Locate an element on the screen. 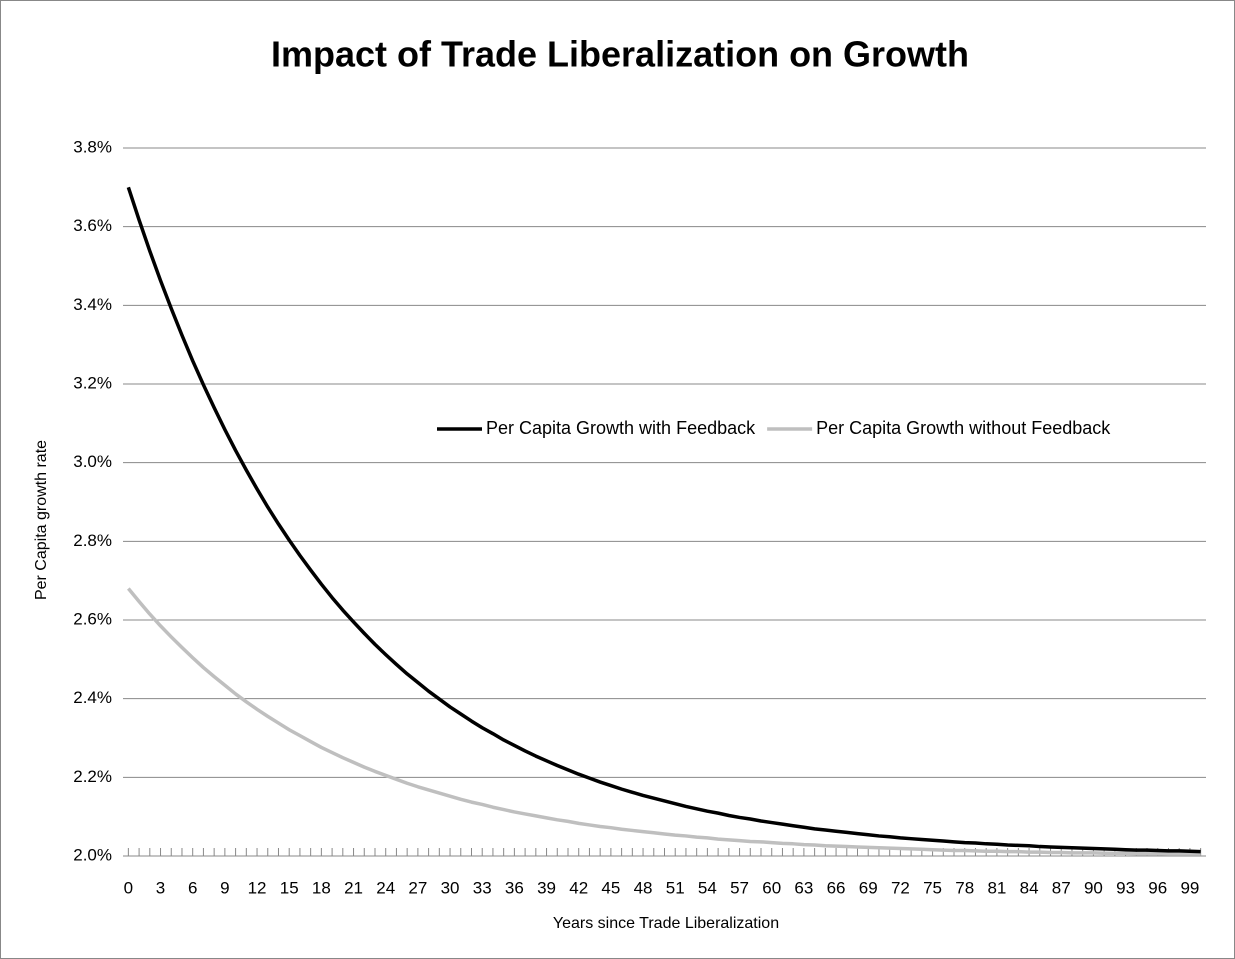 The image size is (1235, 959). x-tick-label: 87 is located at coordinates (1061, 887).